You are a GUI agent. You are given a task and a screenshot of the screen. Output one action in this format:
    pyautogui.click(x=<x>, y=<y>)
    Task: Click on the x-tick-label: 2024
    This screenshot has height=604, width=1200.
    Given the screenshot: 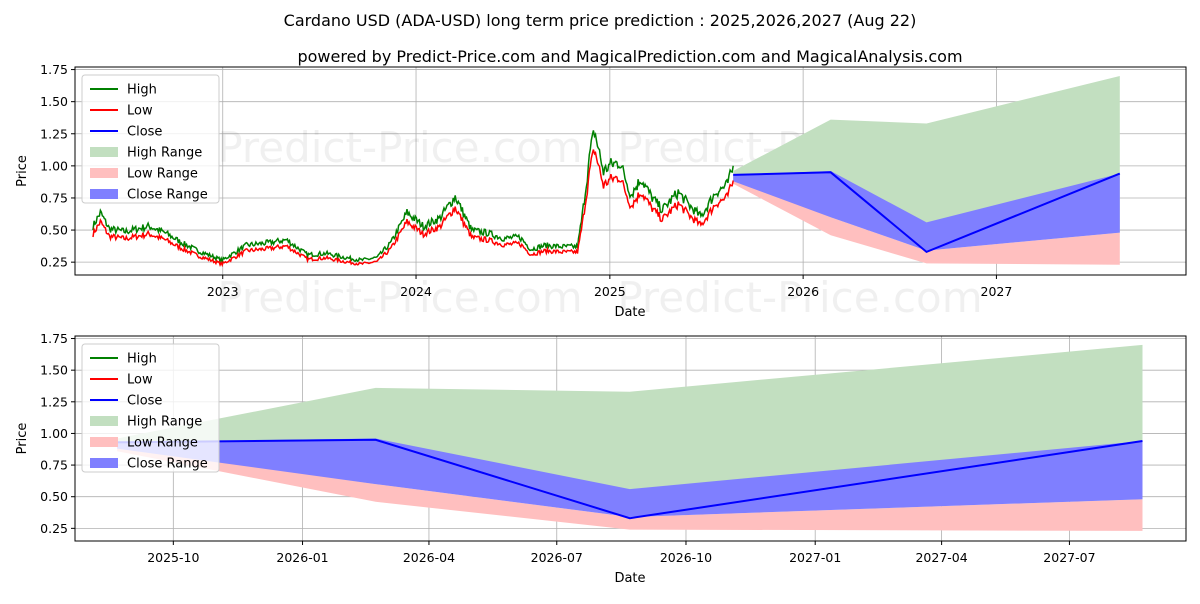 What is the action you would take?
    pyautogui.click(x=416, y=291)
    